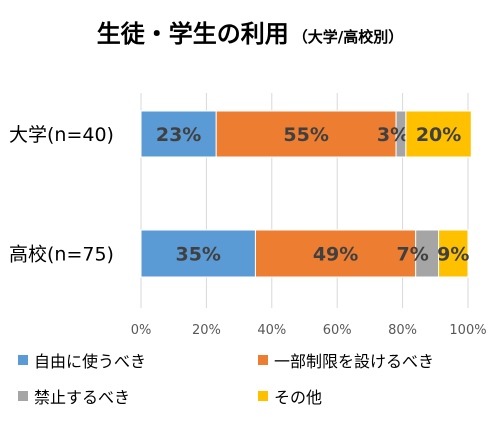 The width and height of the screenshot is (500, 422). I want to click on x-tick-label: 80%, so click(402, 330).